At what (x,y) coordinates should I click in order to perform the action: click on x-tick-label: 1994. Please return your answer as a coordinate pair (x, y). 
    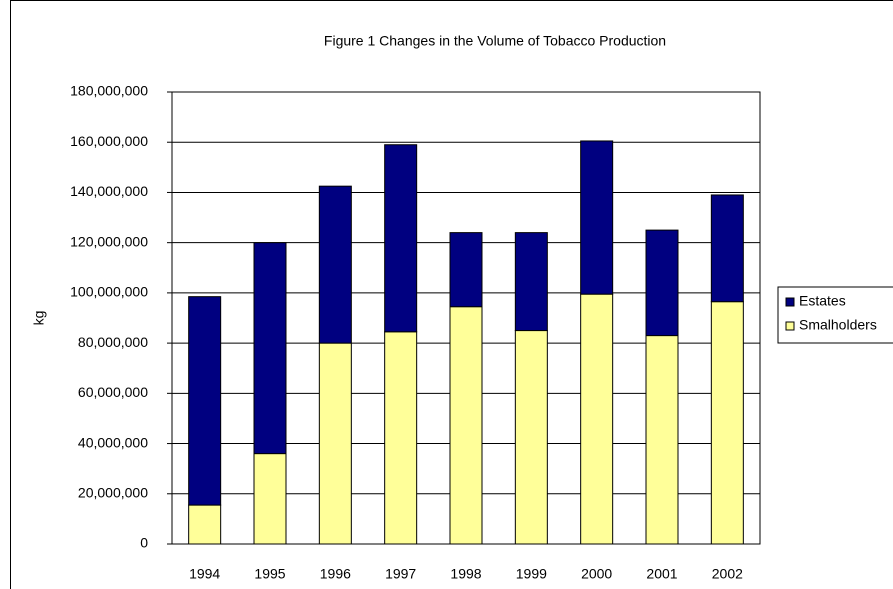
    Looking at the image, I should click on (204, 574).